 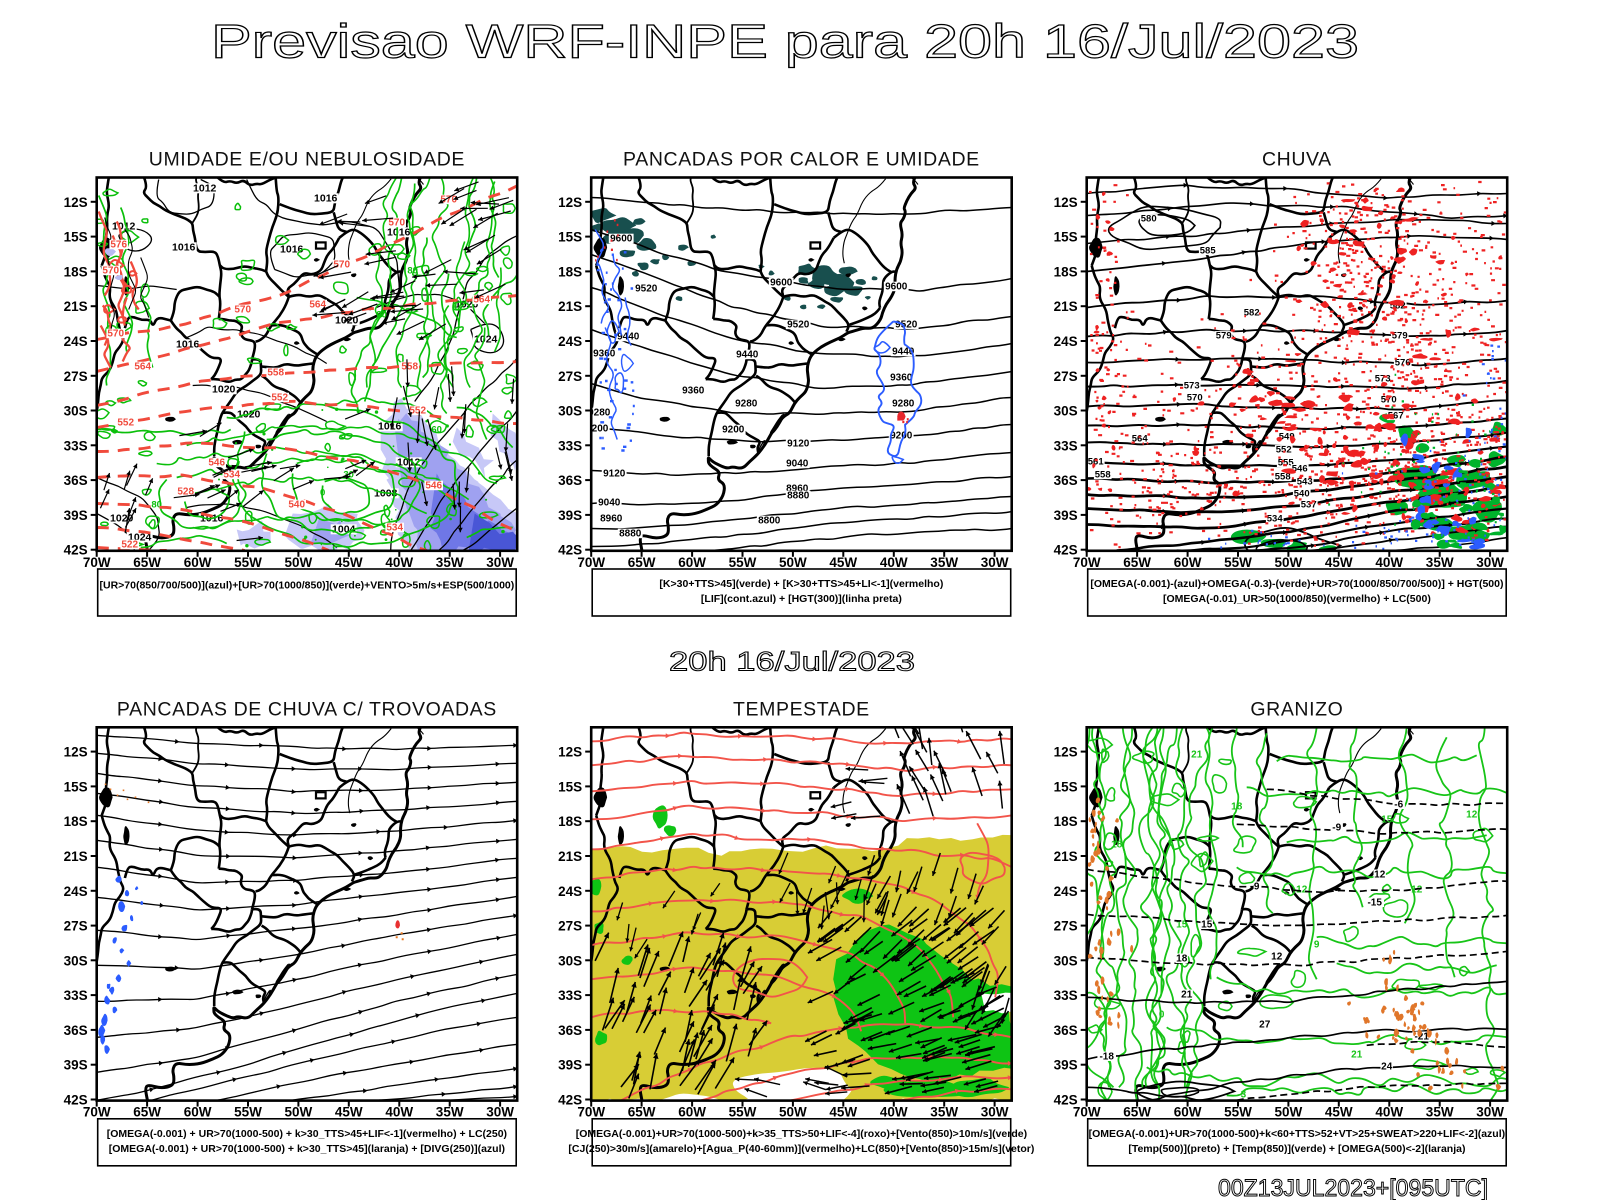 What do you see at coordinates (1421, 1036) in the screenshot?
I see `svg-text: -21` at bounding box center [1421, 1036].